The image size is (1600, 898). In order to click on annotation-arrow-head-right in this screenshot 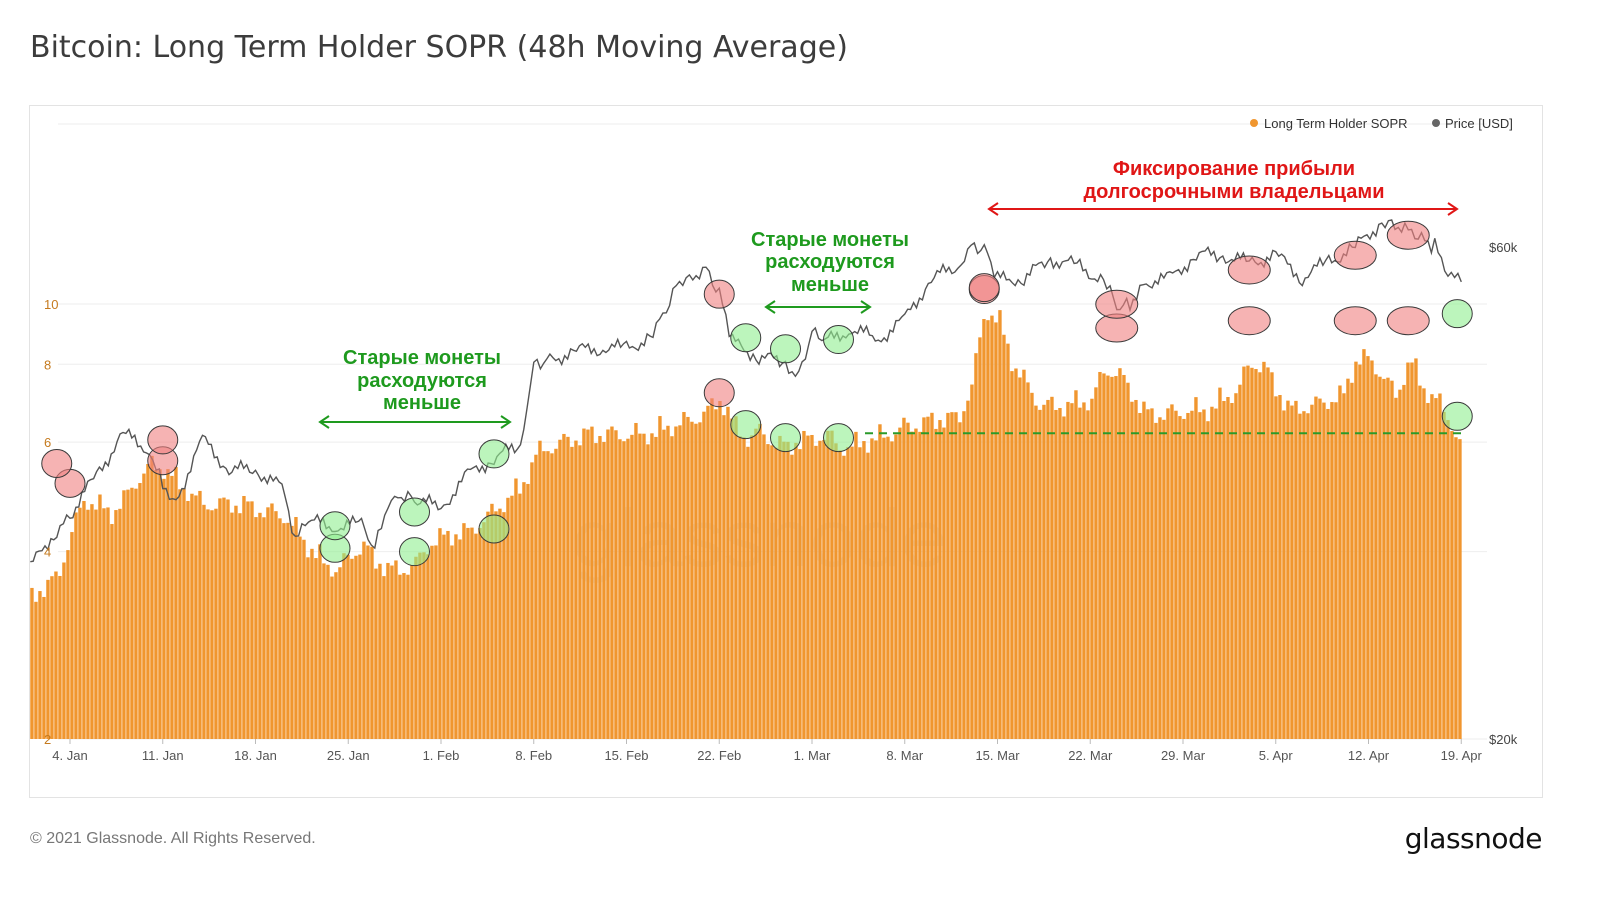, I will do `click(506, 422)`.